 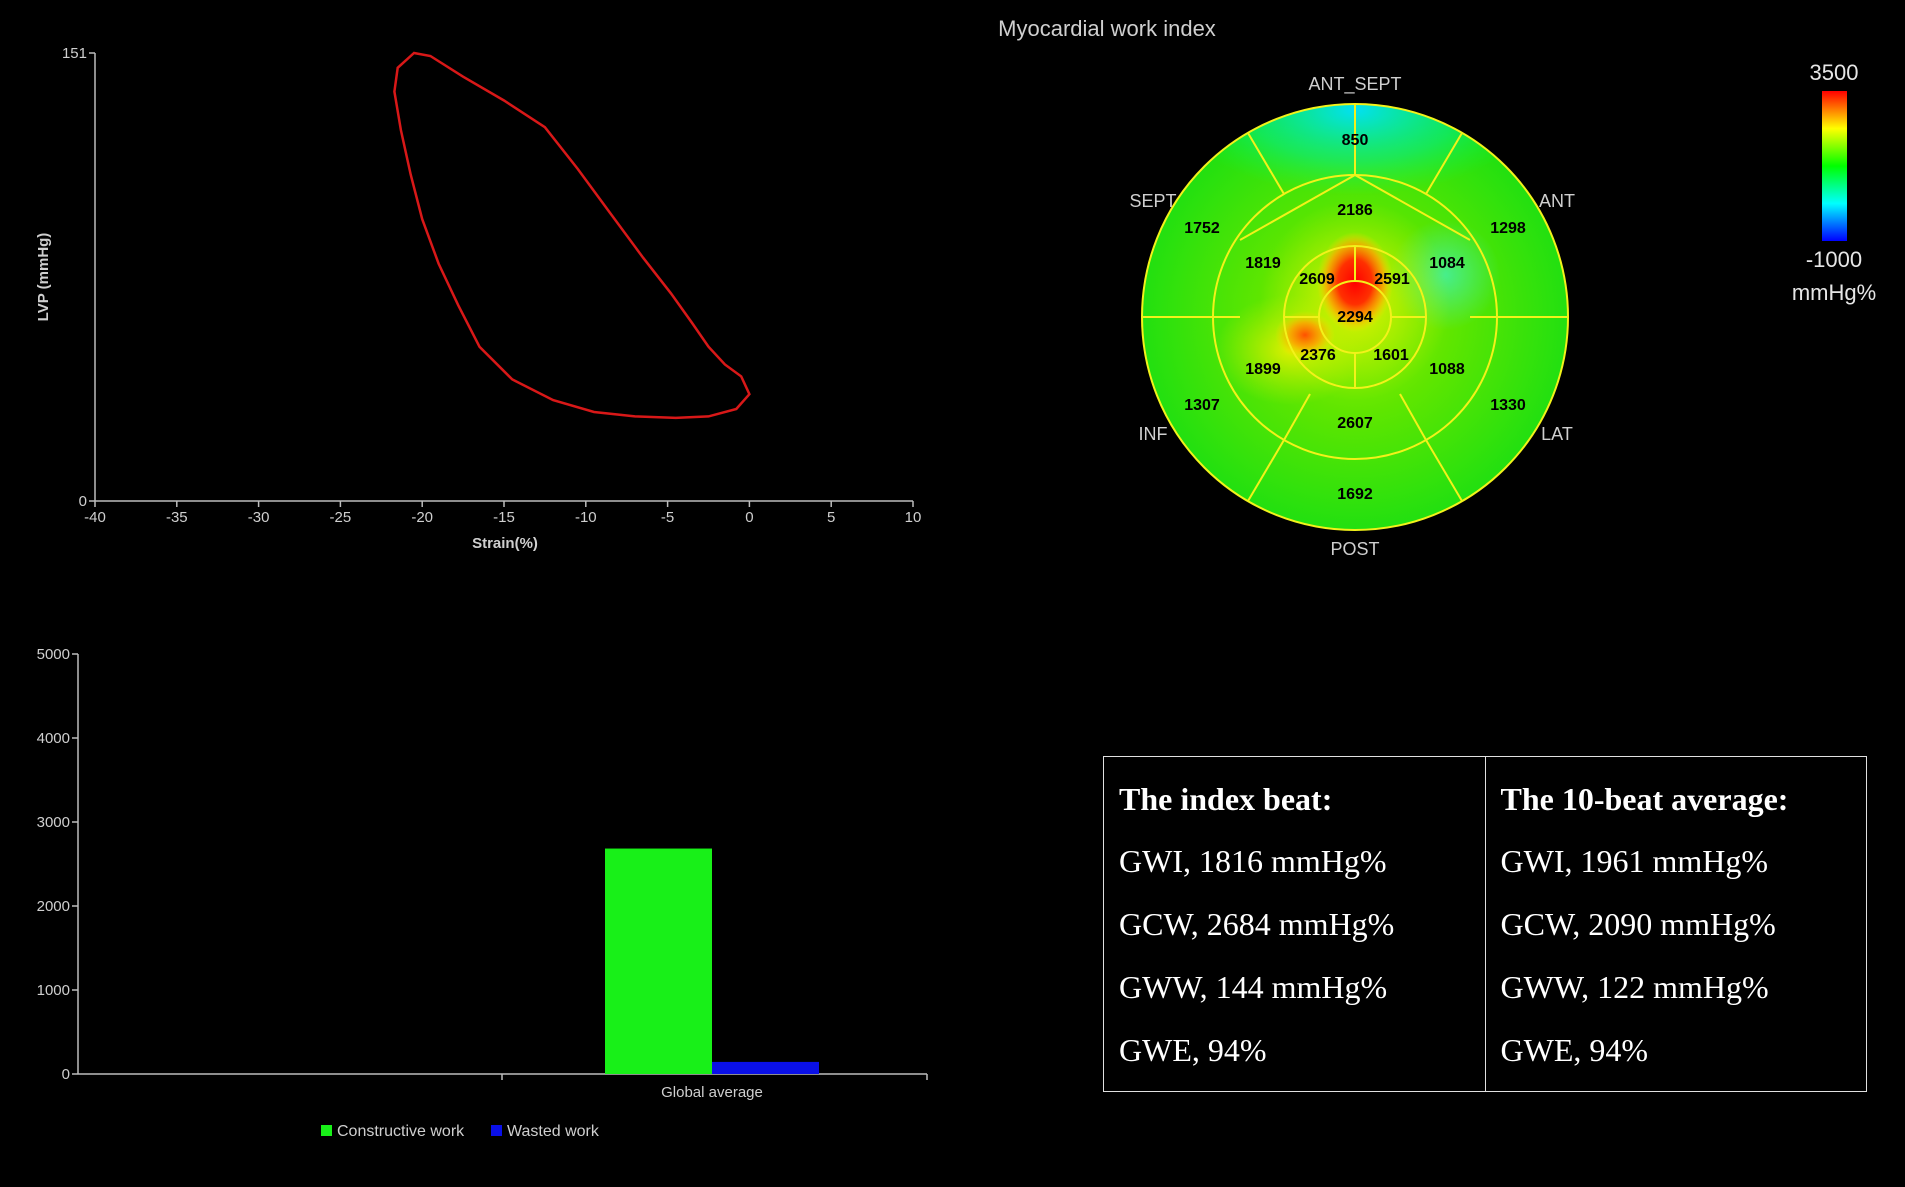 What do you see at coordinates (74, 53) in the screenshot?
I see `loop-y-tick-label-max: 151` at bounding box center [74, 53].